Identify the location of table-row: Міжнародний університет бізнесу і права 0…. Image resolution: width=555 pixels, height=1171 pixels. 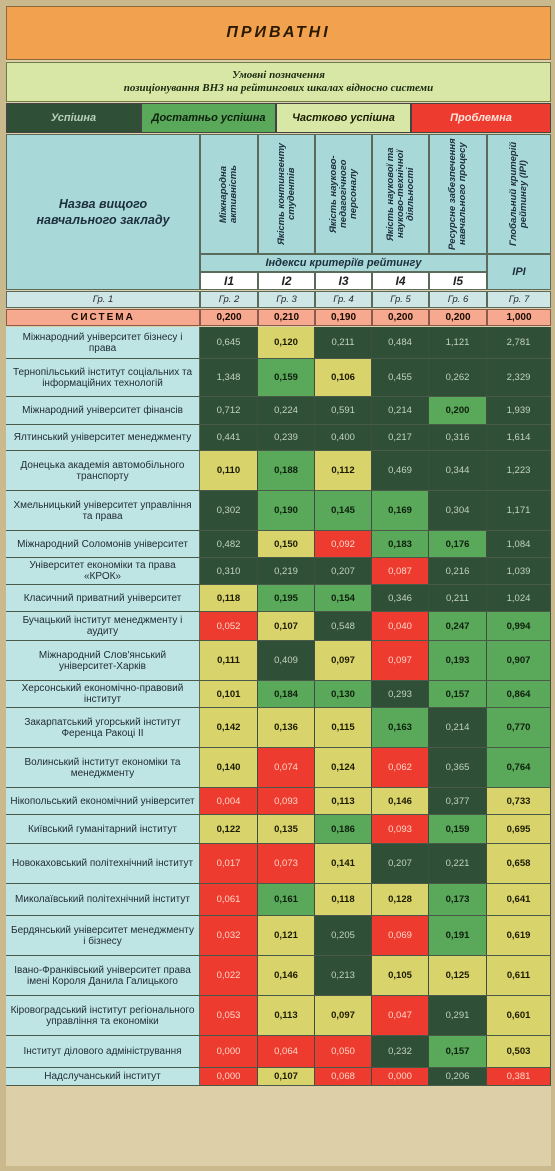
(278, 343).